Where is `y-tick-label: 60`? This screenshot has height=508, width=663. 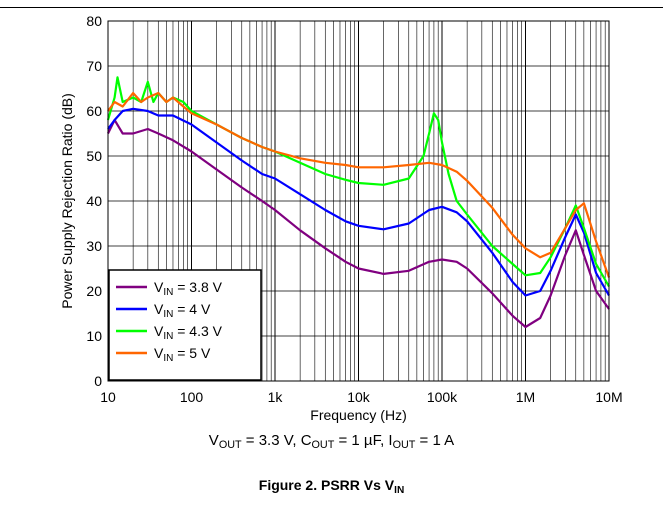
y-tick-label: 60 is located at coordinates (94, 111).